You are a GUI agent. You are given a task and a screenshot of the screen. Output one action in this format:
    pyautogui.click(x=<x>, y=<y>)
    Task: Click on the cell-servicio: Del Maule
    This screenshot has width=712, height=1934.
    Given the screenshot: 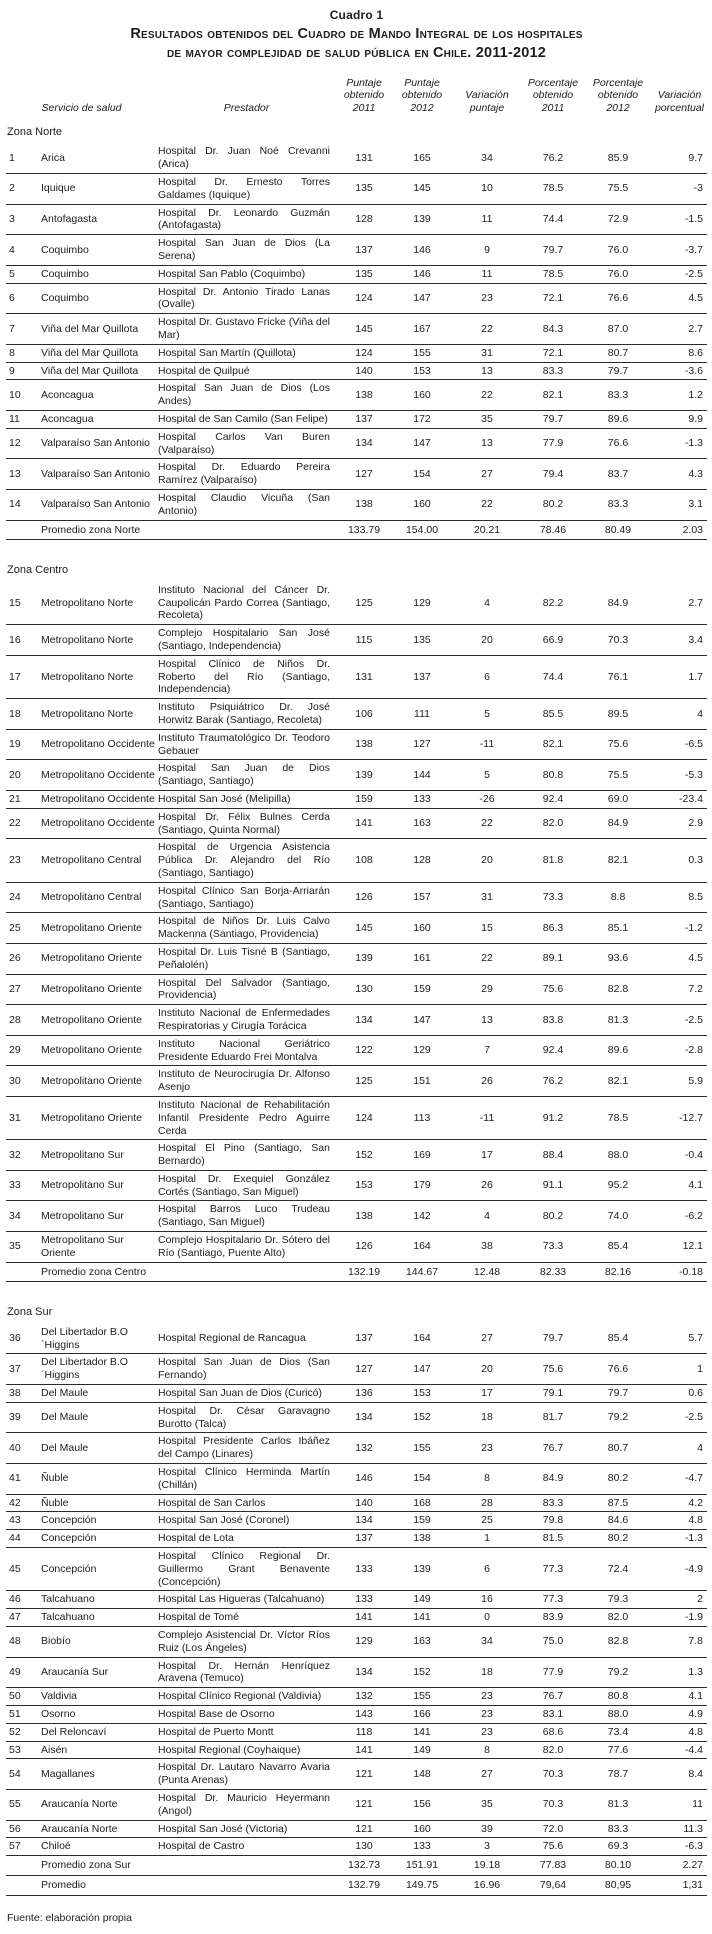 What is the action you would take?
    pyautogui.click(x=98, y=1418)
    